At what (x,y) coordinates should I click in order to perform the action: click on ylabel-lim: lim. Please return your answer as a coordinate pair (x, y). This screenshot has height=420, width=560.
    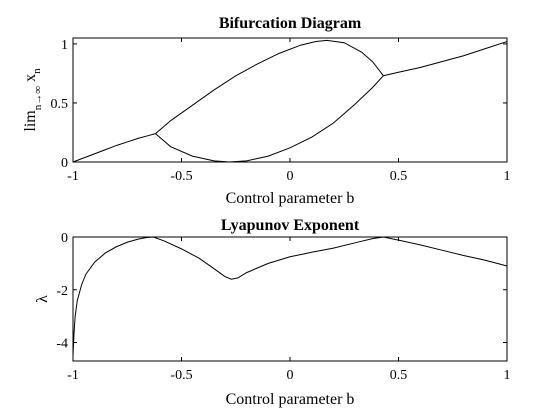
    Looking at the image, I should click on (30, 121).